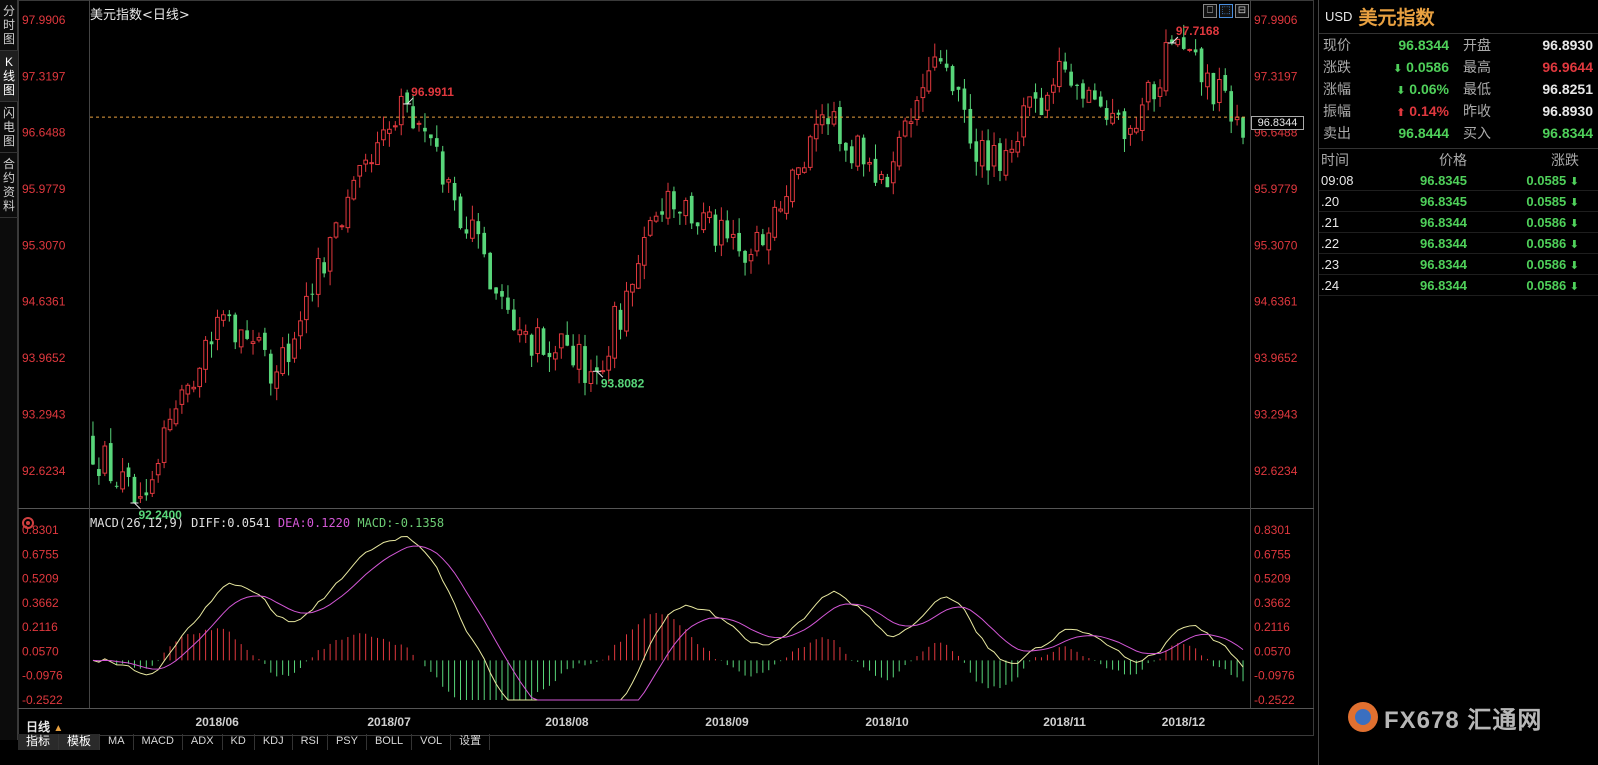 The height and width of the screenshot is (765, 1598). I want to click on price-axis-label-left: 95.3070, so click(44, 245).